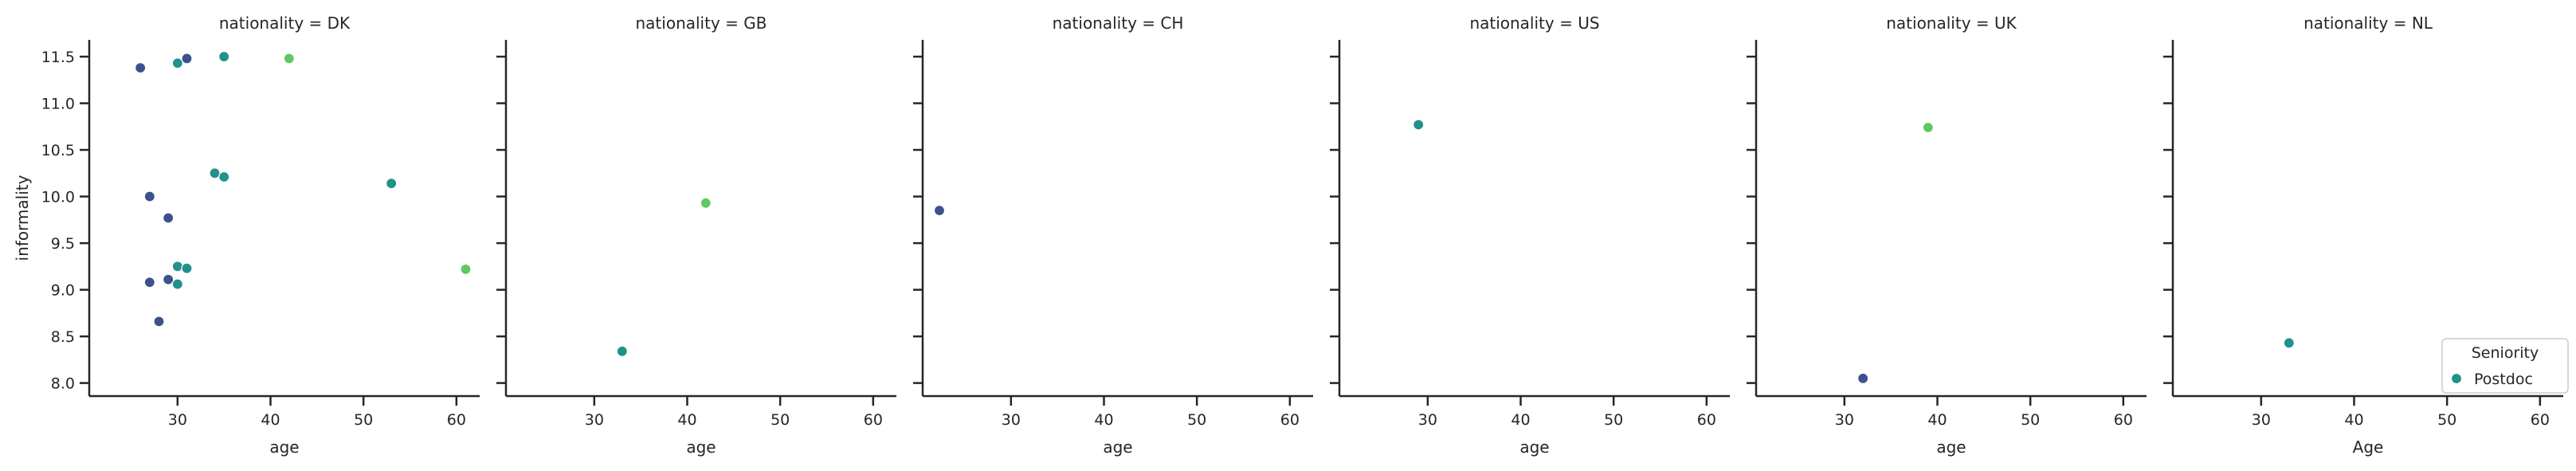 The width and height of the screenshot is (2576, 471). What do you see at coordinates (2505, 366) in the screenshot?
I see `legend-box` at bounding box center [2505, 366].